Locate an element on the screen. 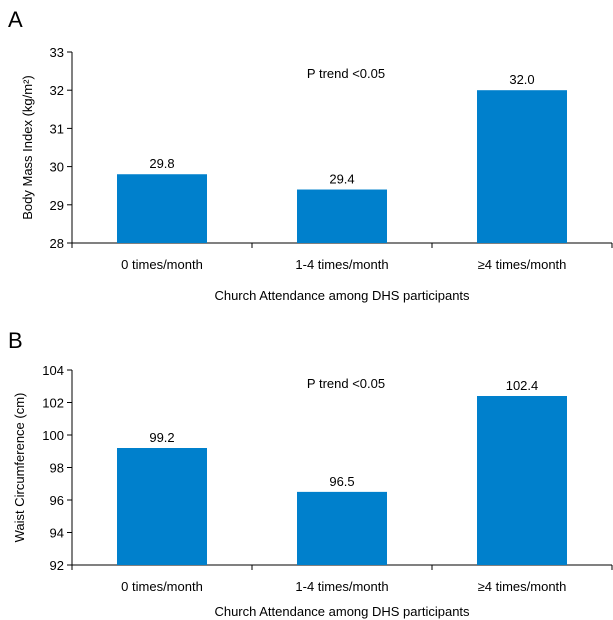  y-tick-label: 102 is located at coordinates (53, 403).